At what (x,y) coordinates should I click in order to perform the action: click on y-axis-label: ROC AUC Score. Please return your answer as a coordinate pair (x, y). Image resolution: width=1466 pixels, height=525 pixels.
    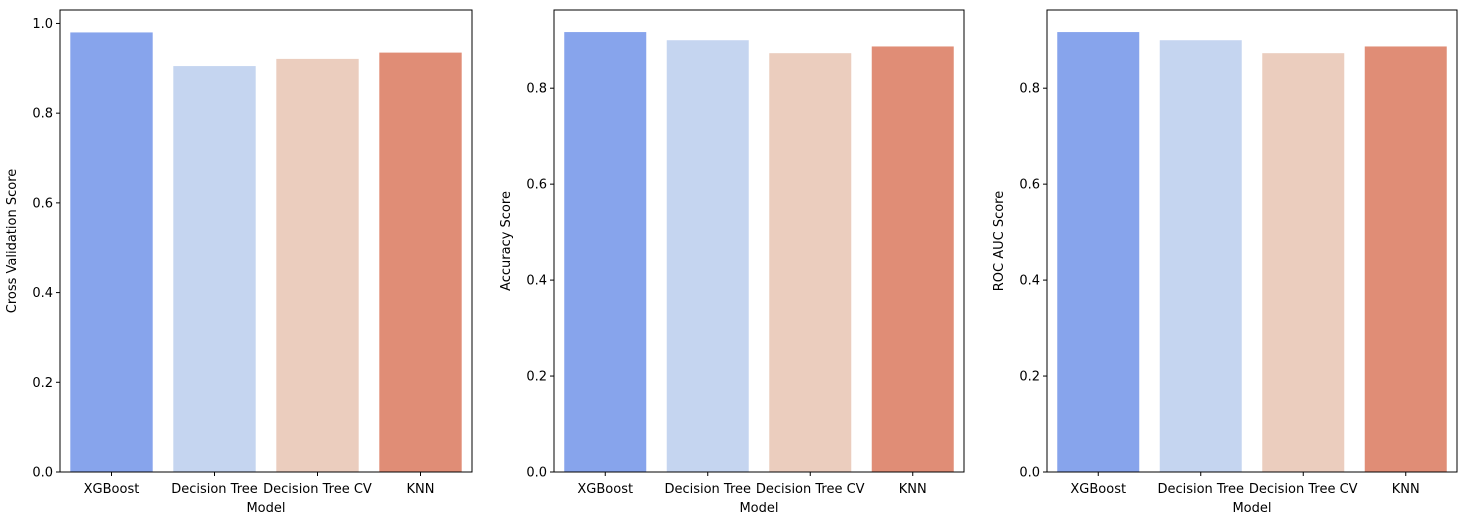
    Looking at the image, I should click on (999, 241).